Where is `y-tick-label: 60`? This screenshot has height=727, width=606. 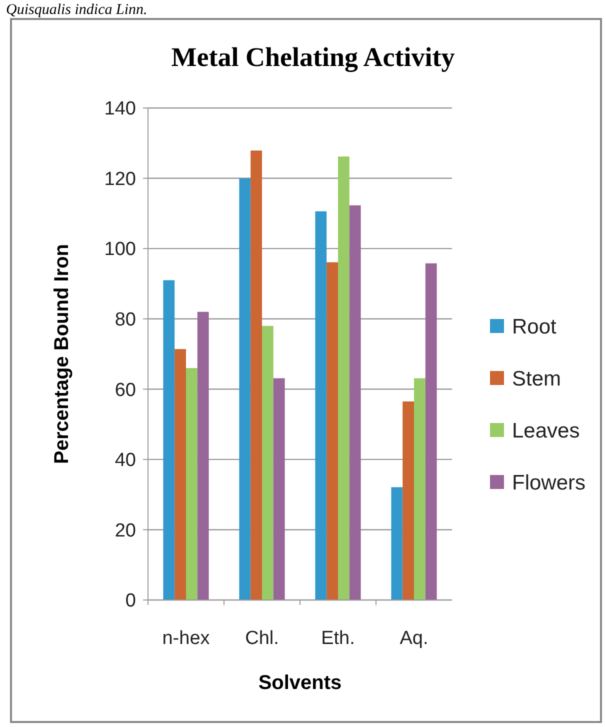
y-tick-label: 60 is located at coordinates (125, 390).